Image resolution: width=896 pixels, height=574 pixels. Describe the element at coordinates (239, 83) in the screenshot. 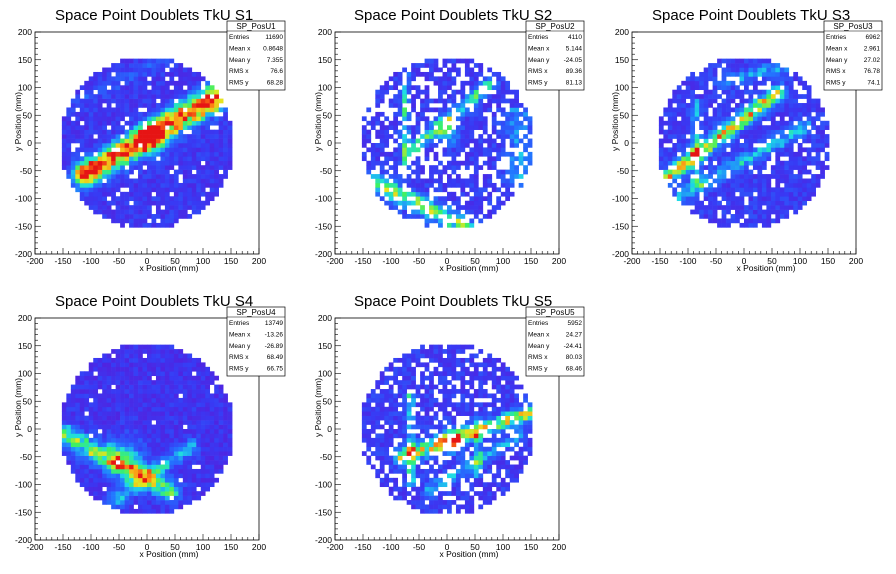

I see `stats-row-label: RMS y` at that location.